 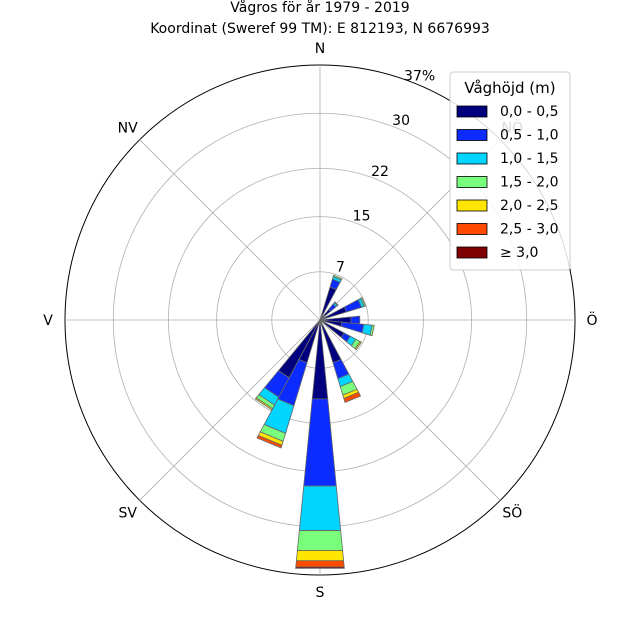 I want to click on direction-label-se: SÖ, so click(x=512, y=512).